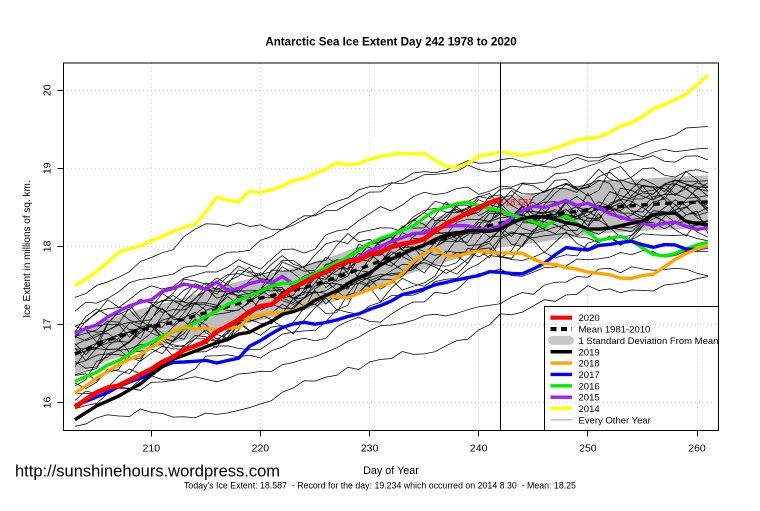 The width and height of the screenshot is (760, 511). What do you see at coordinates (152, 449) in the screenshot?
I see `svg-text: 210` at bounding box center [152, 449].